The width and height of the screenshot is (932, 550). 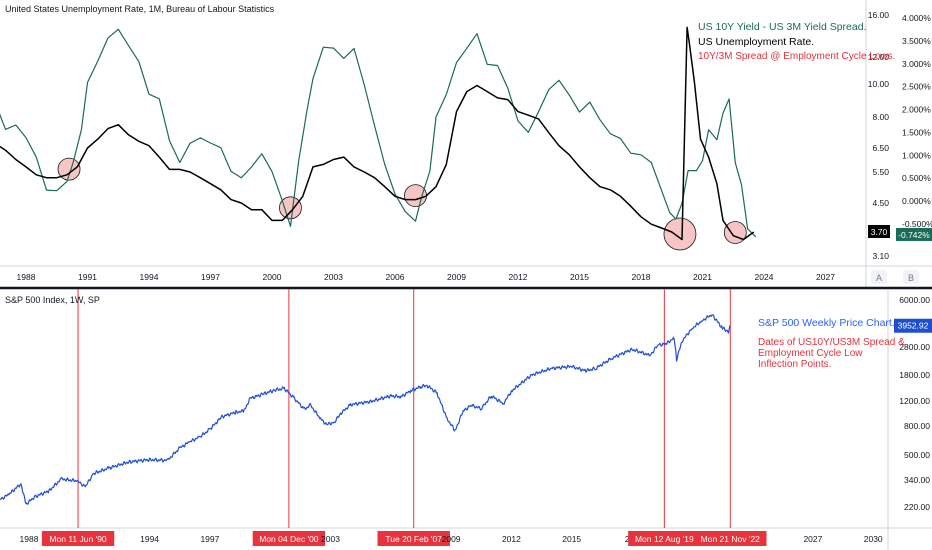 What do you see at coordinates (914, 300) in the screenshot?
I see `sp500-tick: 6000.00` at bounding box center [914, 300].